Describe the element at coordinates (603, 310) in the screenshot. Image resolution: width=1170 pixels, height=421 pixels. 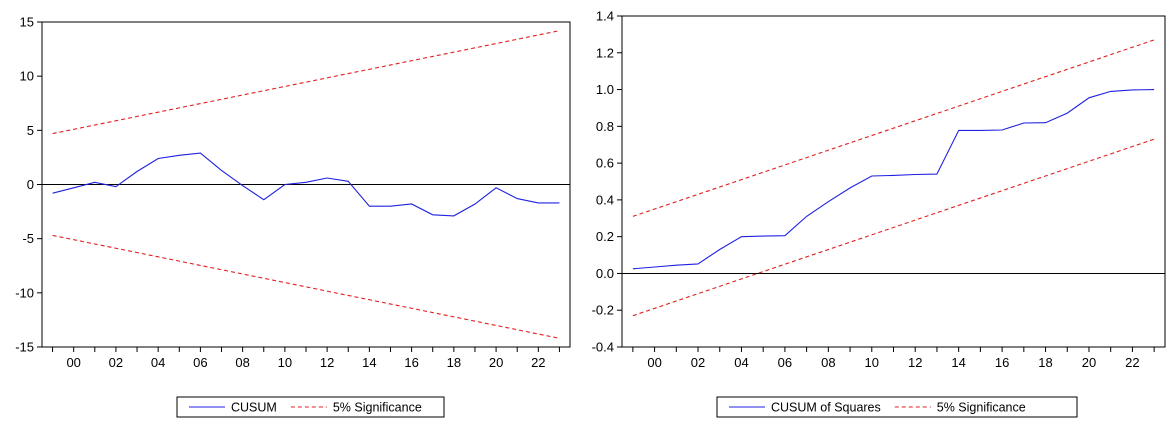
I see `y-tick-label: -0.2` at that location.